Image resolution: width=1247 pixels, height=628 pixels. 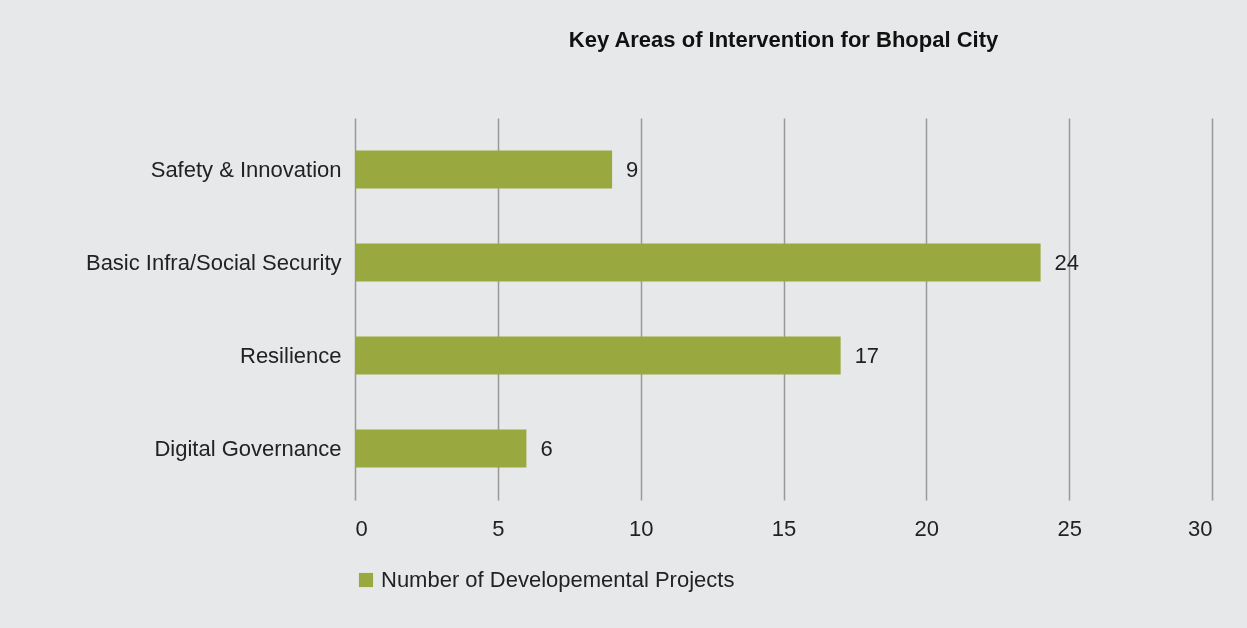 What do you see at coordinates (783, 39) in the screenshot?
I see `chart-title: Key Areas of Intervention for Bhopal City` at bounding box center [783, 39].